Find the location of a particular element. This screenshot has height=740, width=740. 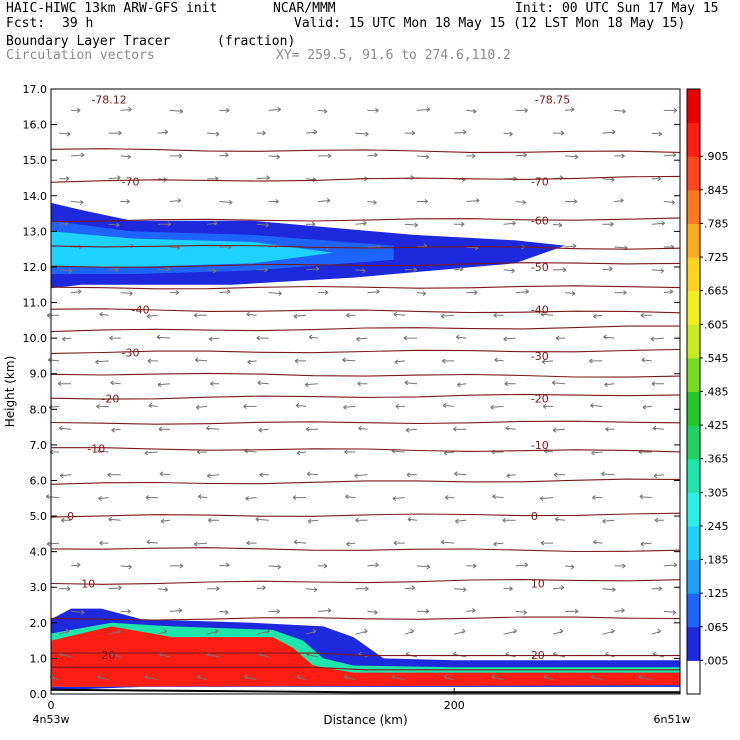

x-tick-label: 200 is located at coordinates (454, 705).